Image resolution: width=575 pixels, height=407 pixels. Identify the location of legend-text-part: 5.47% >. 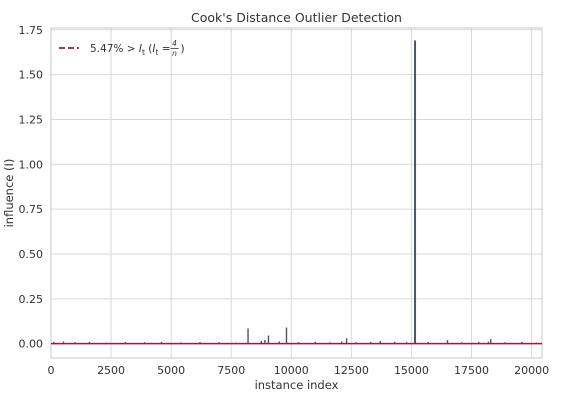
(114, 49).